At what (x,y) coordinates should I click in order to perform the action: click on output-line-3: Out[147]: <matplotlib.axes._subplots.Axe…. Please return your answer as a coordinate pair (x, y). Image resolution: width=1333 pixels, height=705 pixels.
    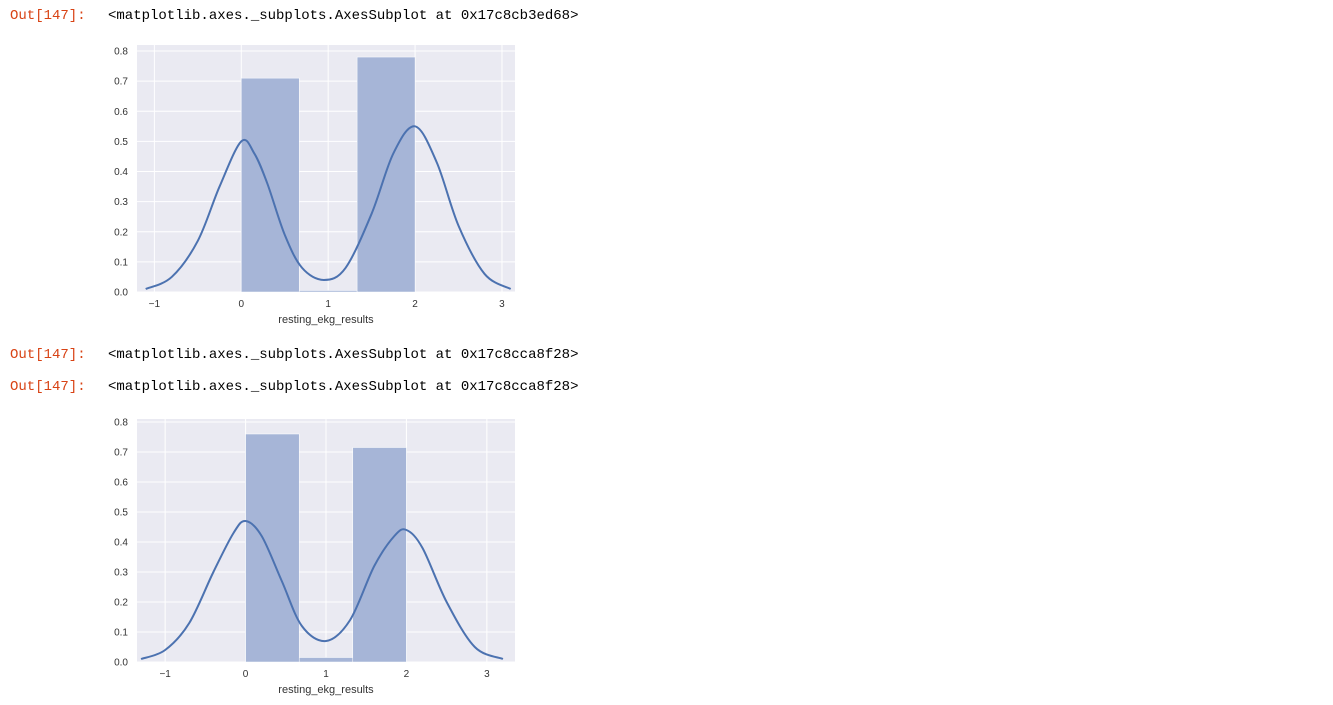
    Looking at the image, I should click on (294, 387).